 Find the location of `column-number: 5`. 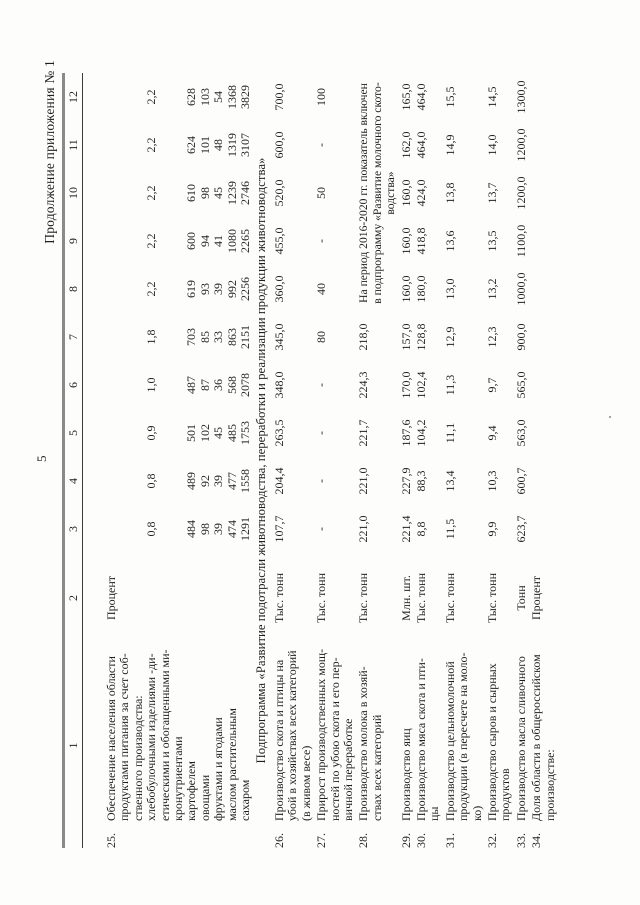

column-number: 5 is located at coordinates (73, 433).